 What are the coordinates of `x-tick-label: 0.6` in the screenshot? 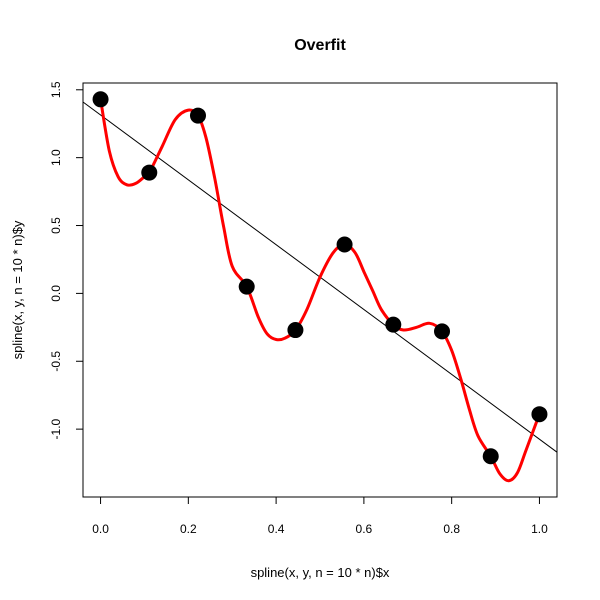 It's located at (364, 529).